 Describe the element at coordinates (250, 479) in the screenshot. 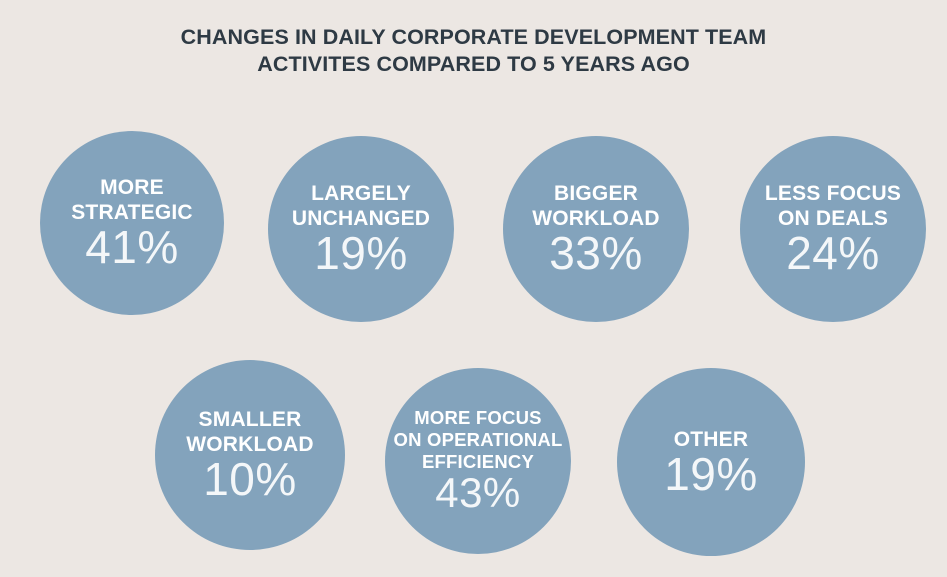

I see `bubble-value: 10%` at that location.